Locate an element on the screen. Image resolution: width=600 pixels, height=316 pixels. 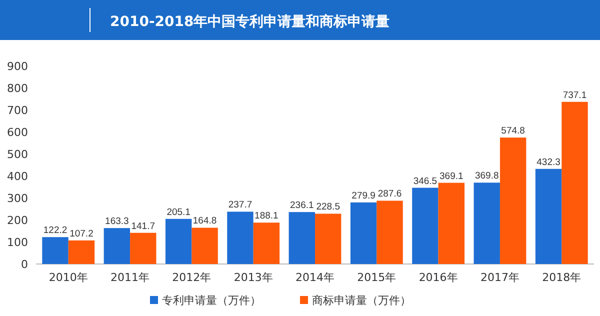
data-label: 236.1 is located at coordinates (302, 206).